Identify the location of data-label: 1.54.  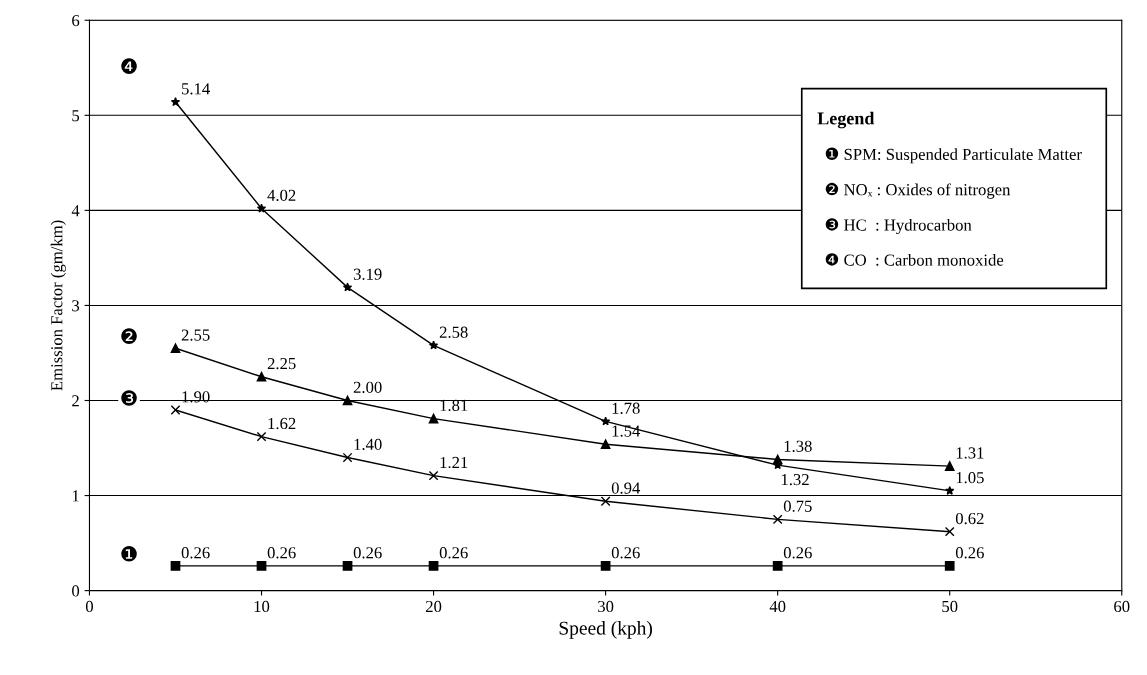
(626, 431).